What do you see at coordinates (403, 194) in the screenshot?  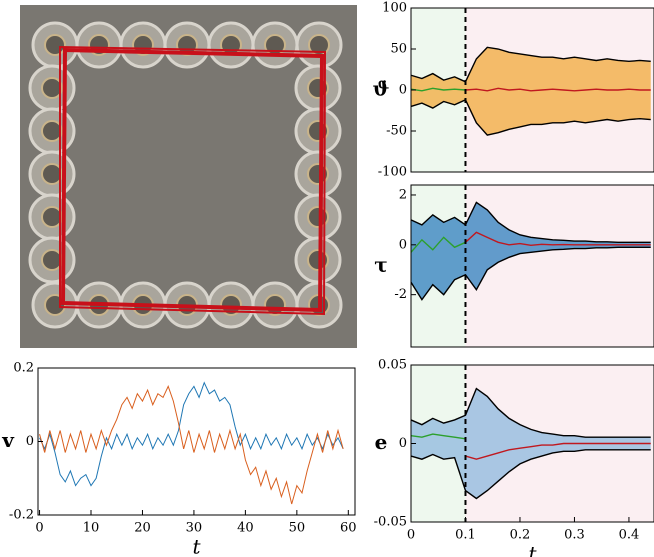 I see `y-tick-label: 2` at bounding box center [403, 194].